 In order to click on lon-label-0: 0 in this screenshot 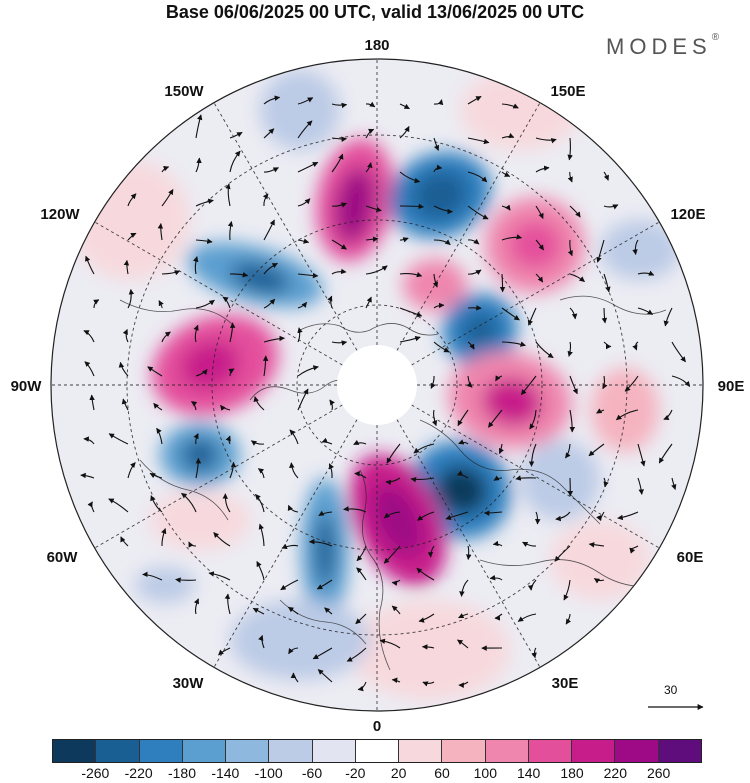, I will do `click(377, 726)`.